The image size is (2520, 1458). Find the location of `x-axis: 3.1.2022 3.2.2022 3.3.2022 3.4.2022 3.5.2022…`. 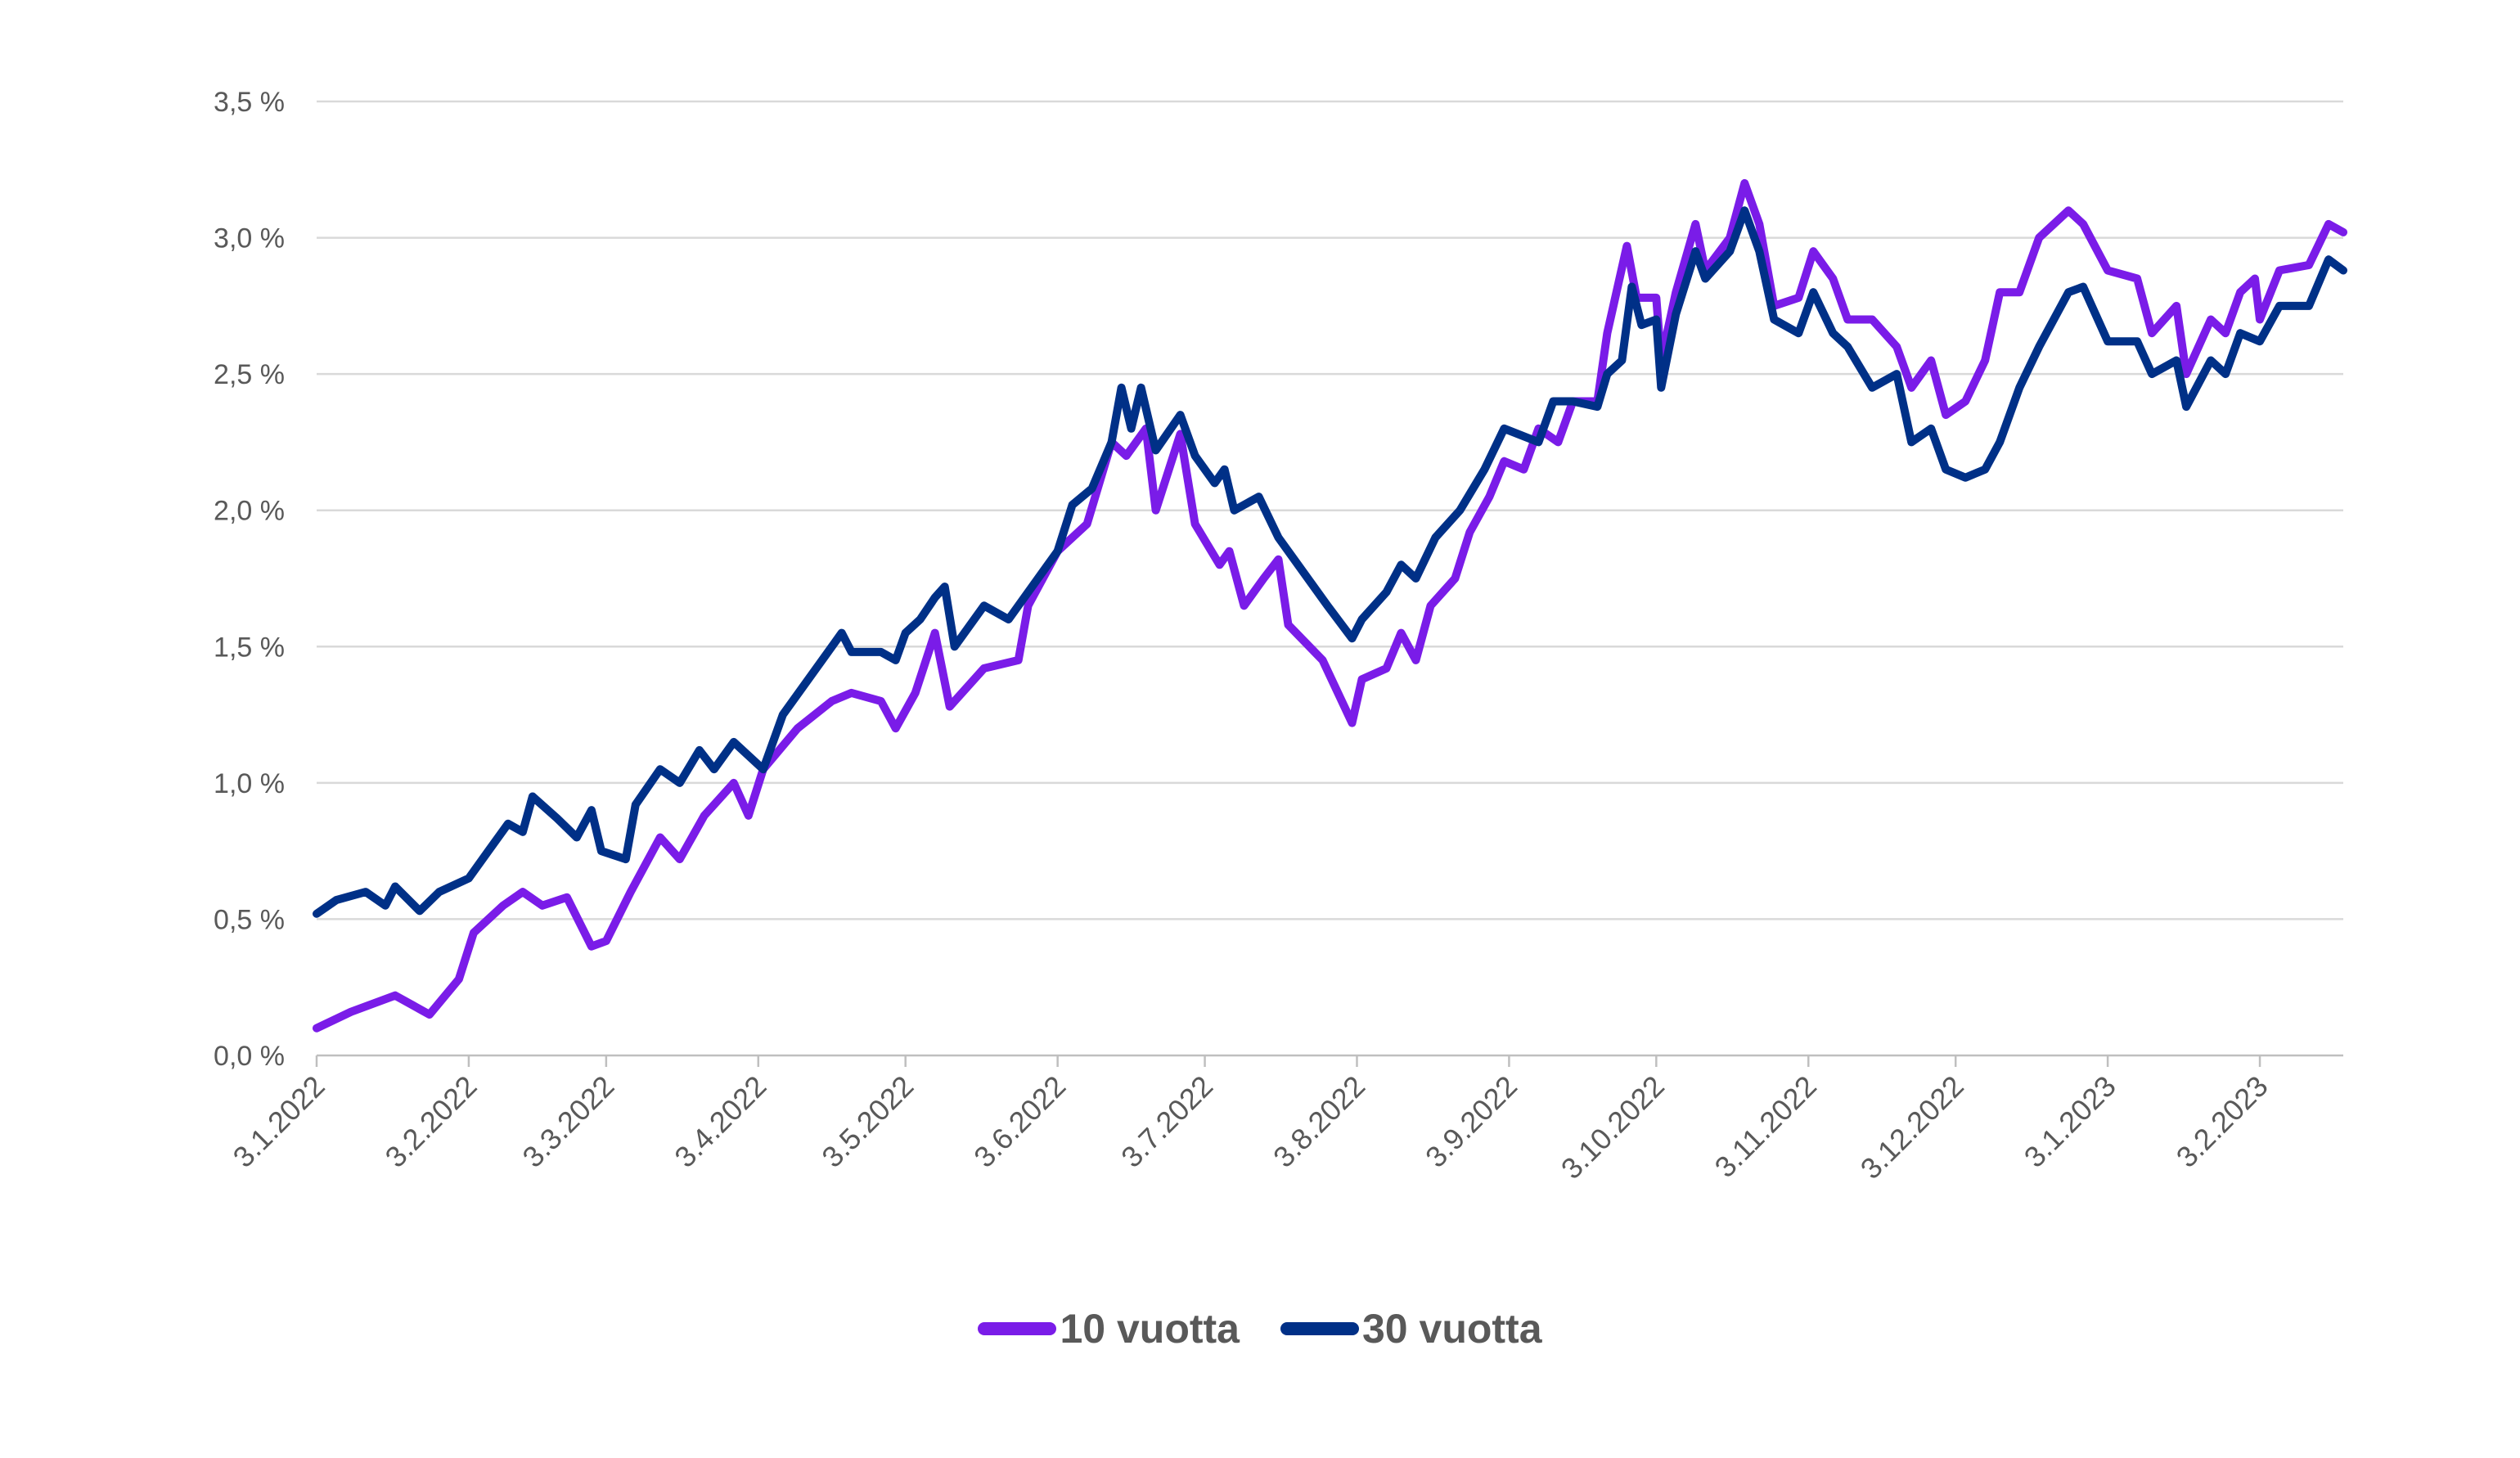

x-axis: 3.1.2022 3.2.2022 3.3.2022 3.4.2022 3.5.2022… is located at coordinates (1285, 1120).